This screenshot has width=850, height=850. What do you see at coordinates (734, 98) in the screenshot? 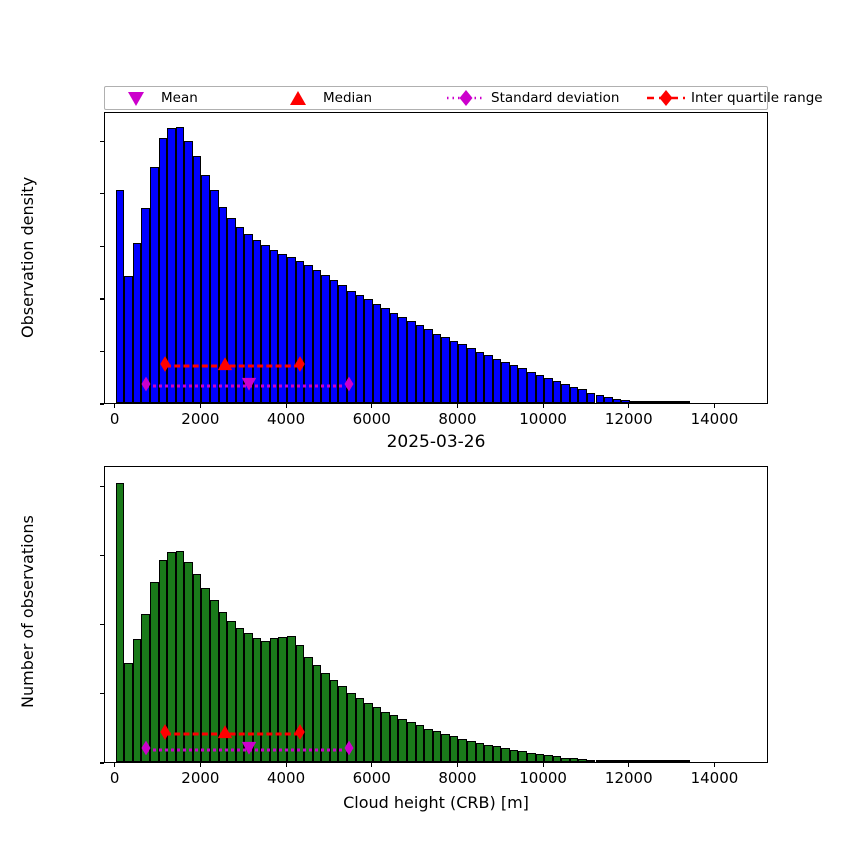
I see `legend-entry: Inter quartile range` at bounding box center [734, 98].